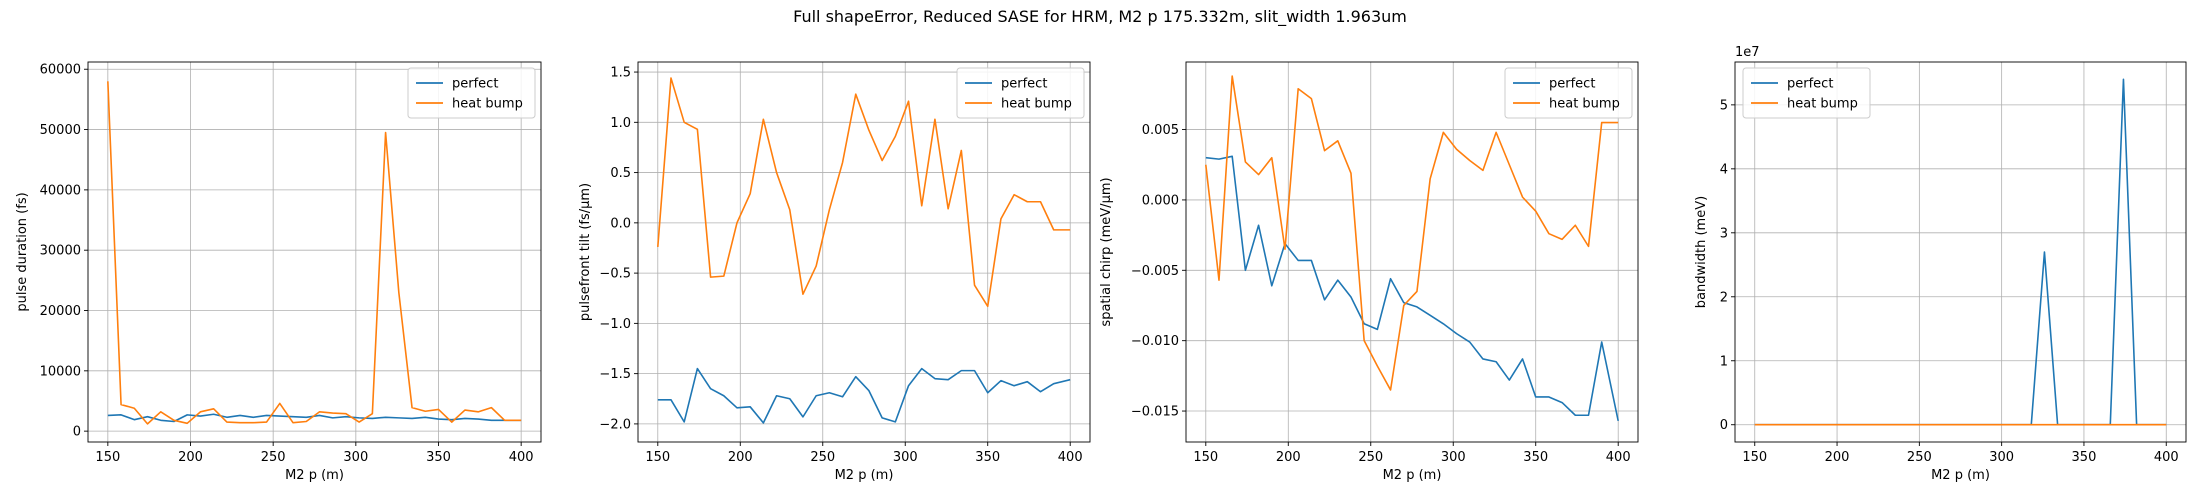  What do you see at coordinates (1155, 341) in the screenshot?
I see `y-tick-label: −0.010` at bounding box center [1155, 341].